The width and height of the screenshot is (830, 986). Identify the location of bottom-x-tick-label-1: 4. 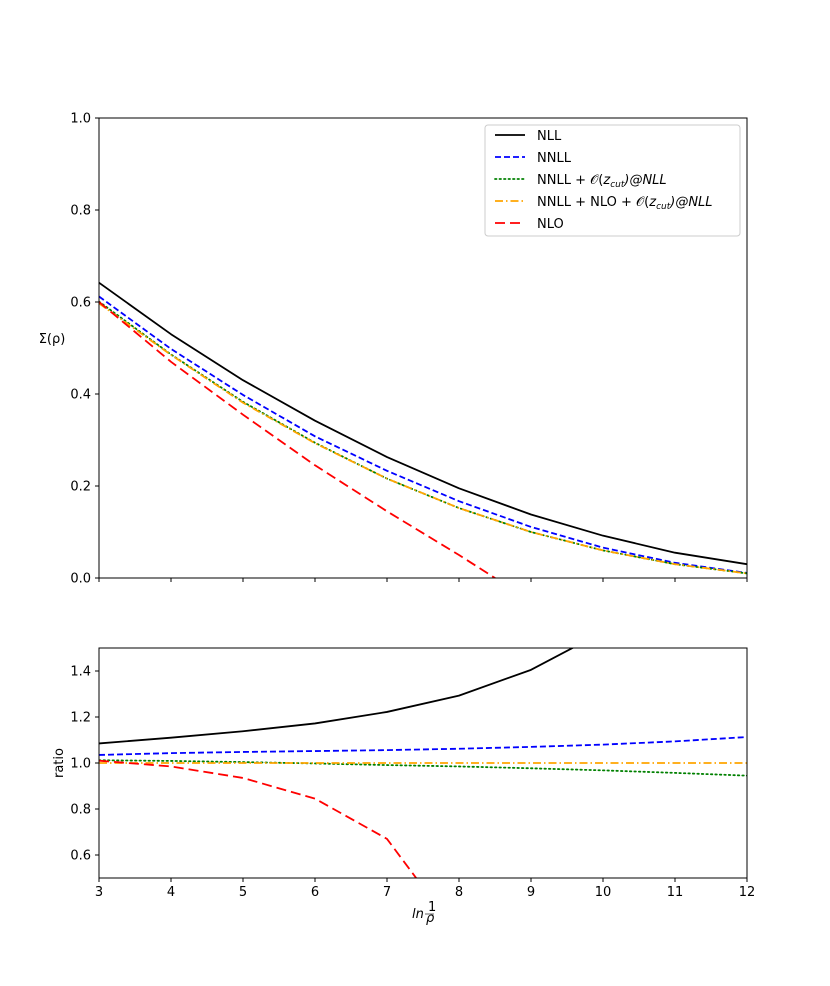
(171, 892).